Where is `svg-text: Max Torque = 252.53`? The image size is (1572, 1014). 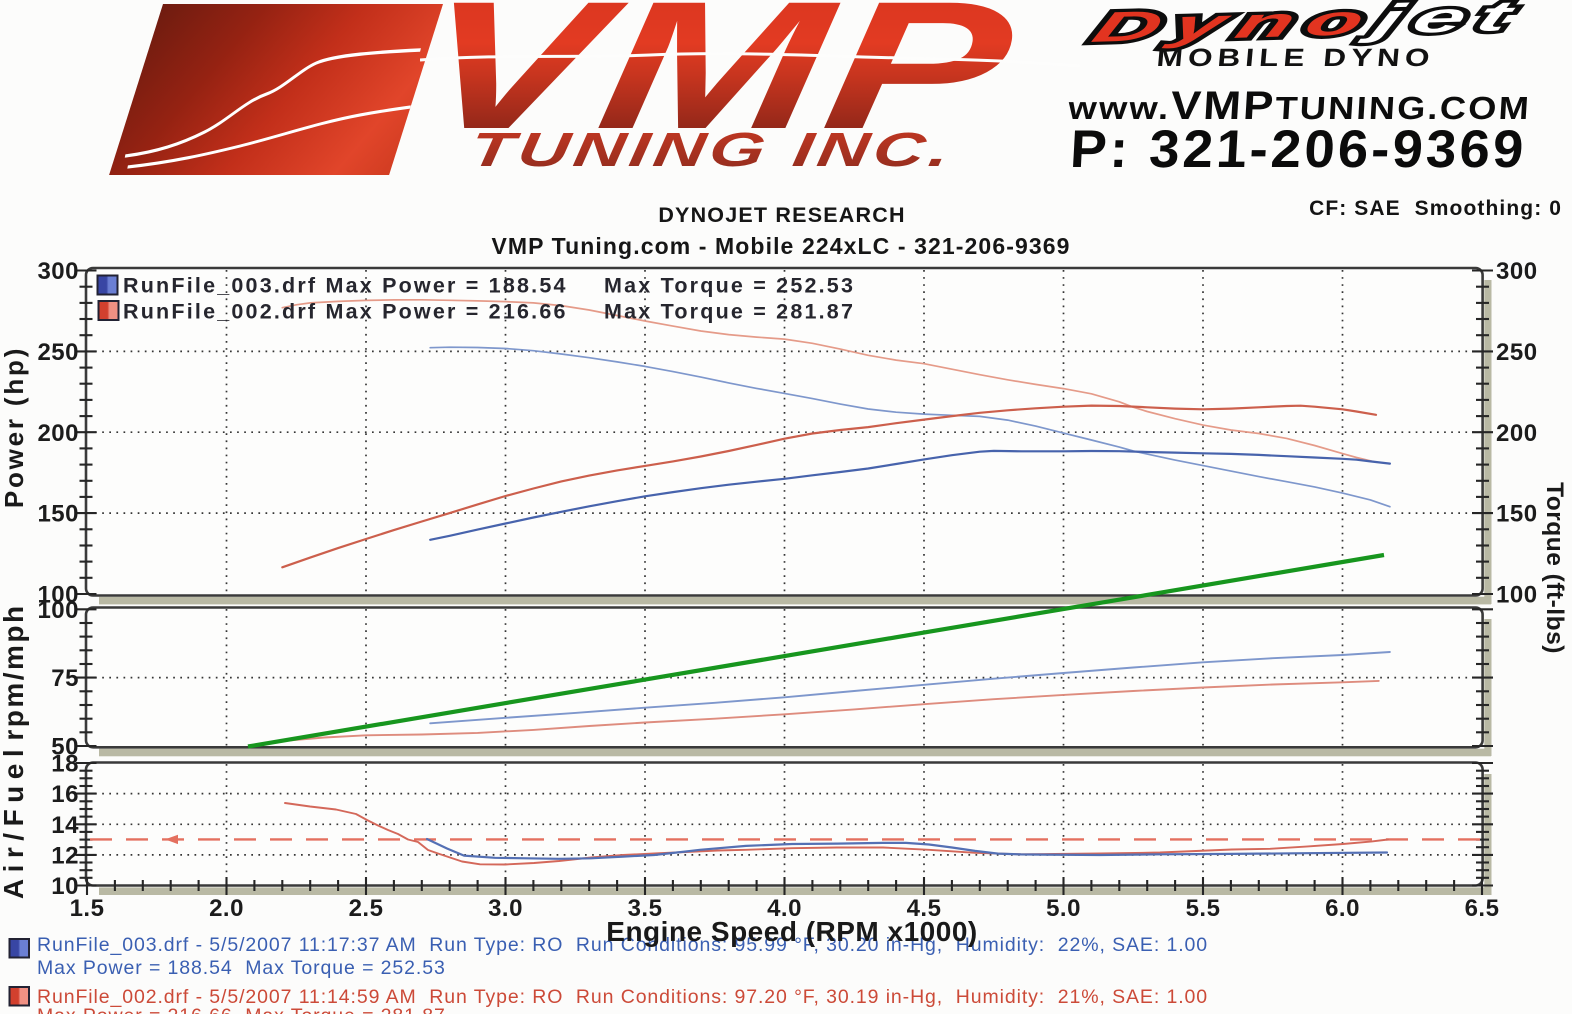 svg-text: Max Torque = 252.53 is located at coordinates (729, 286).